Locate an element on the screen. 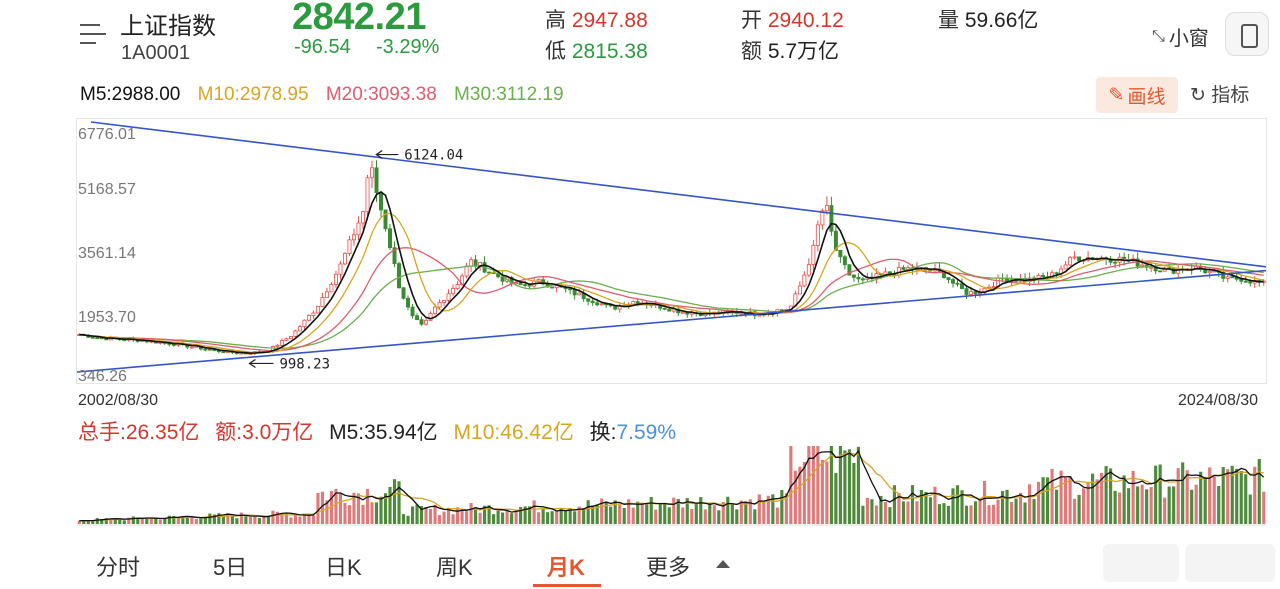  tab-5day: 5日 is located at coordinates (230, 567).